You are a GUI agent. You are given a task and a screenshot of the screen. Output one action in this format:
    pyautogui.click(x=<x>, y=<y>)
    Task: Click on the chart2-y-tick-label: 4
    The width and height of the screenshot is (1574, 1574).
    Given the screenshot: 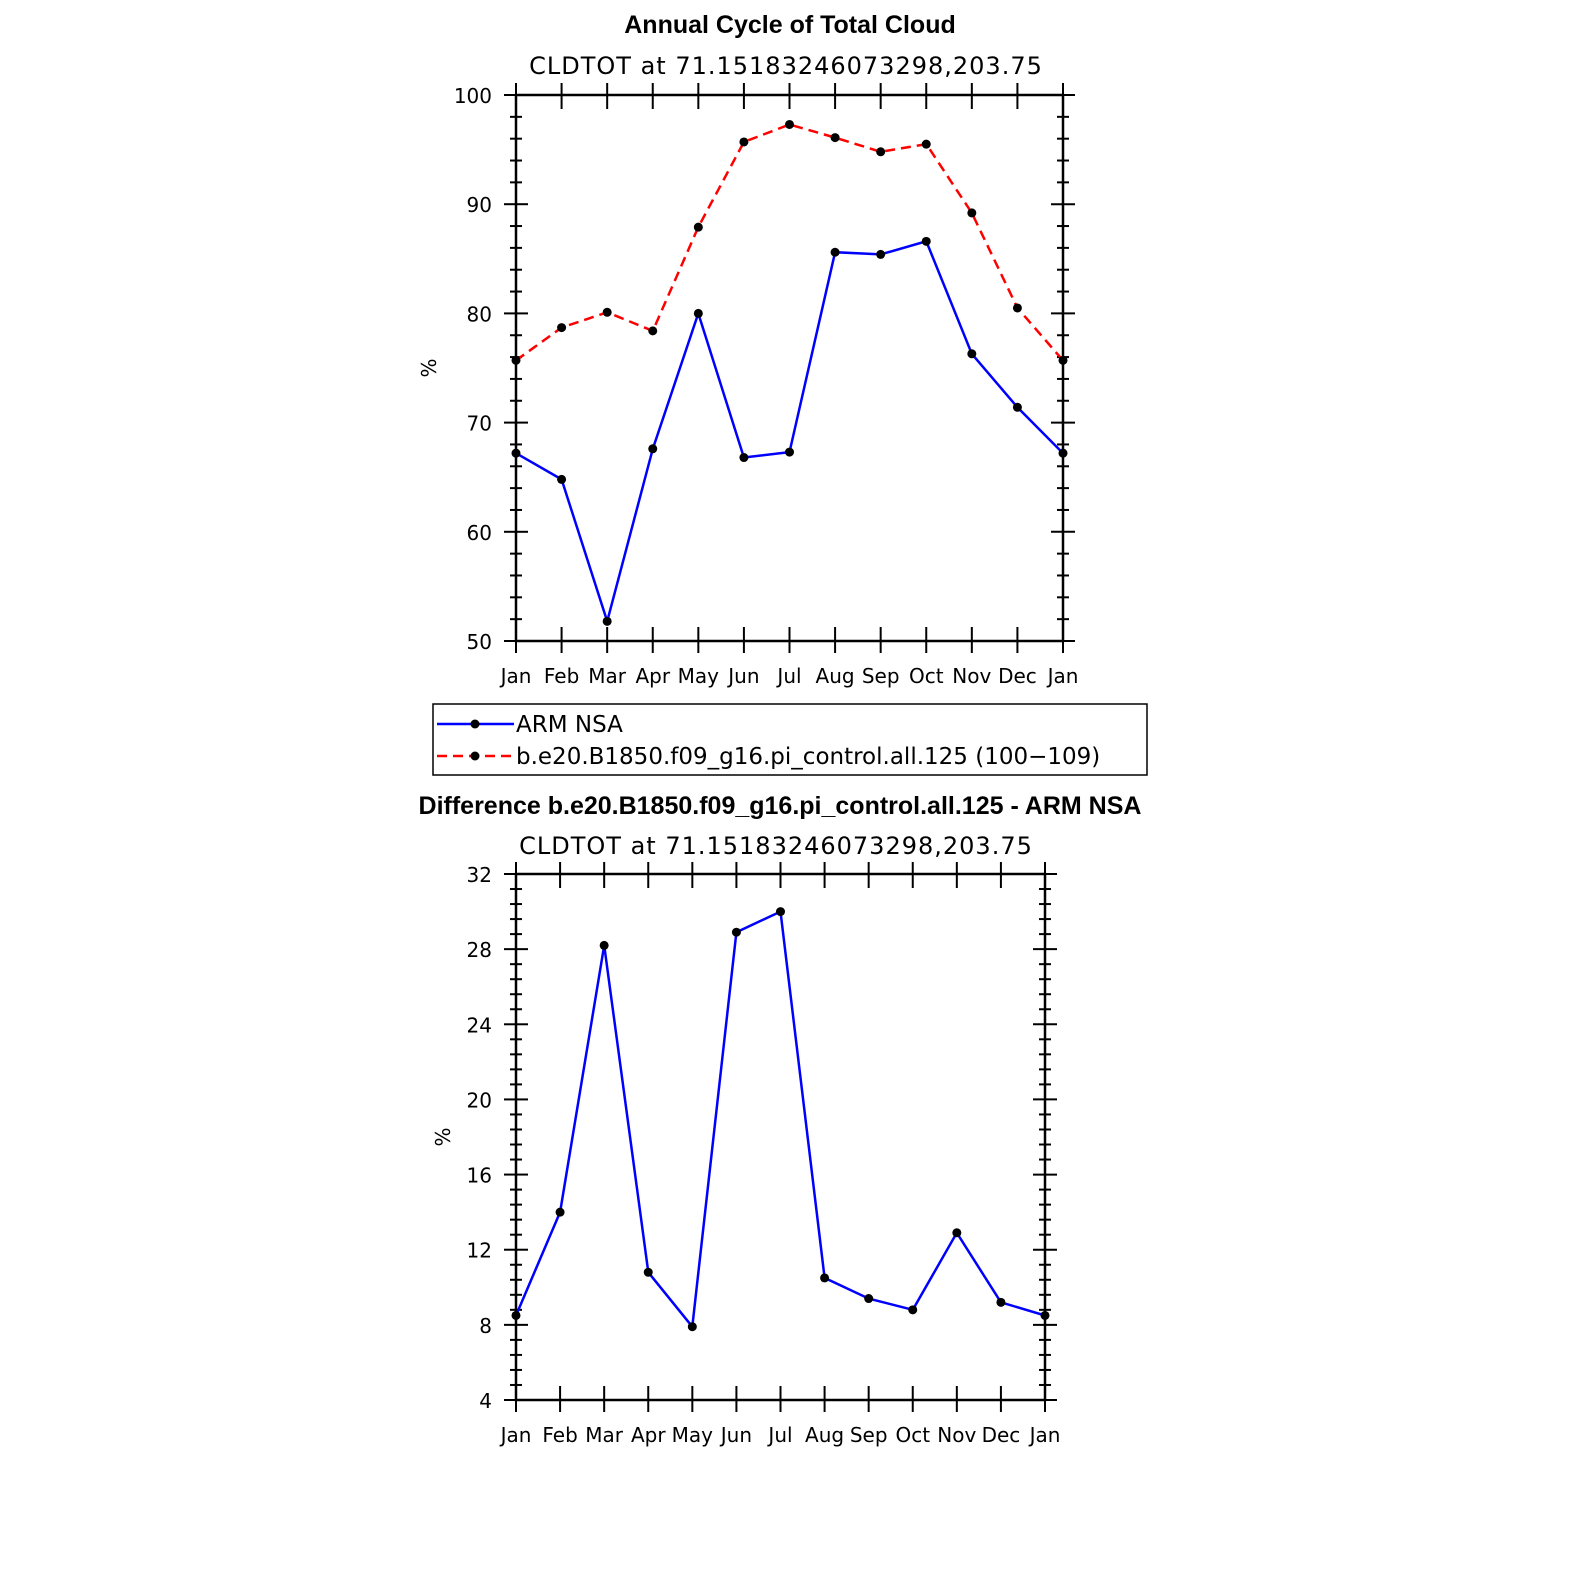 What is the action you would take?
    pyautogui.click(x=485, y=1401)
    